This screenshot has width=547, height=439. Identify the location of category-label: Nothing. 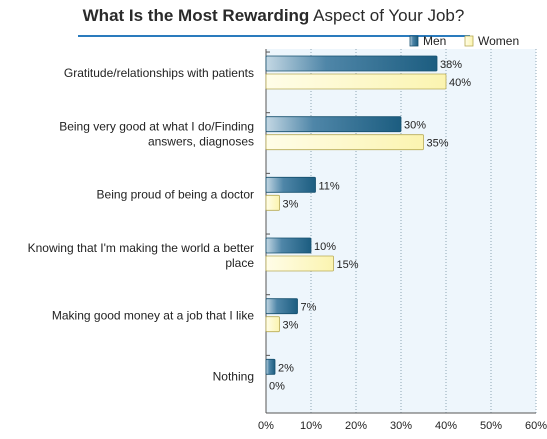
(233, 376).